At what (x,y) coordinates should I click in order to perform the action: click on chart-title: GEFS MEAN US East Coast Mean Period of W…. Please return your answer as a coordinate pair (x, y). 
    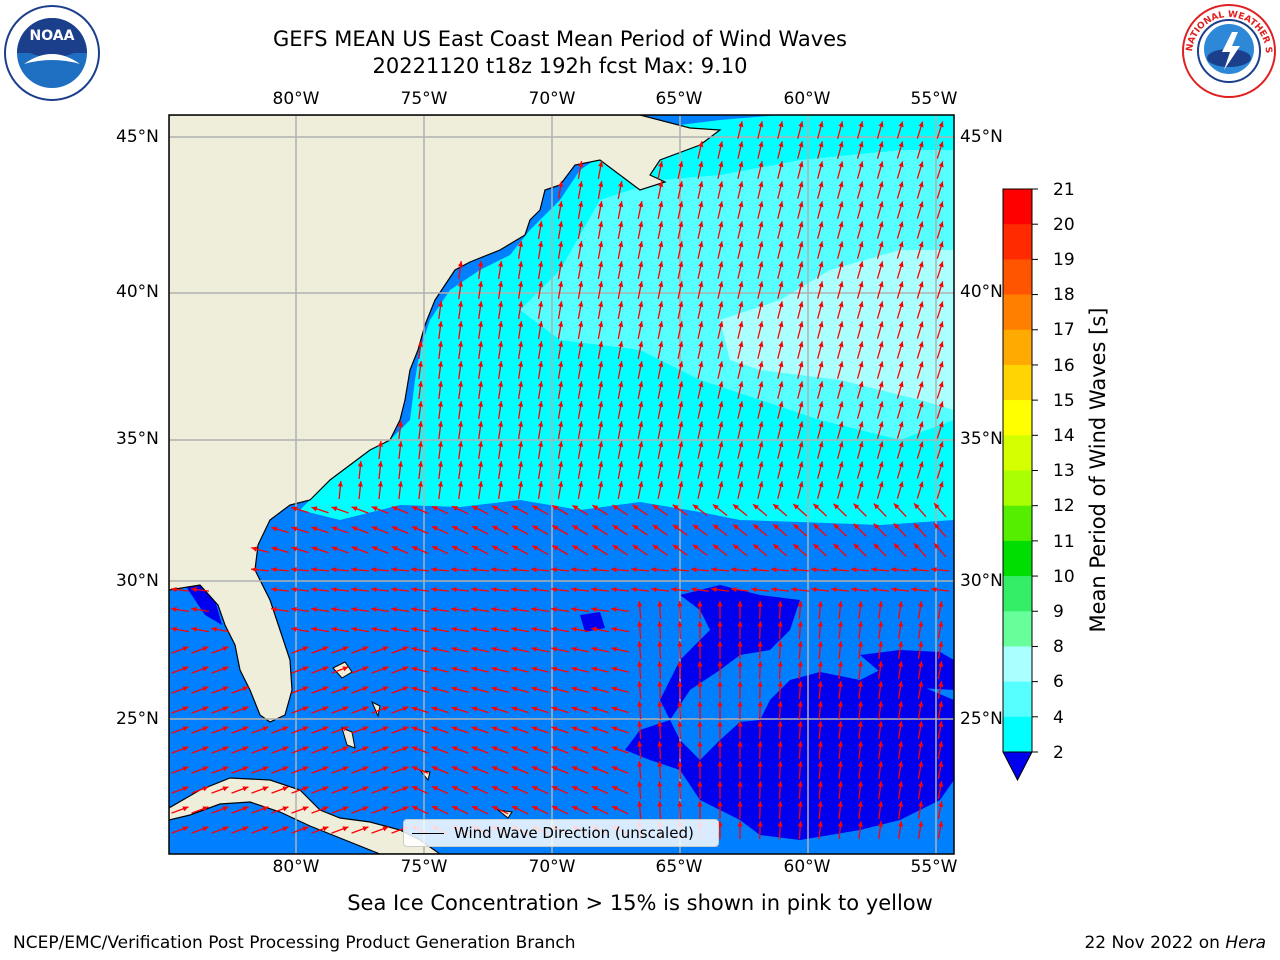
    Looking at the image, I should click on (560, 39).